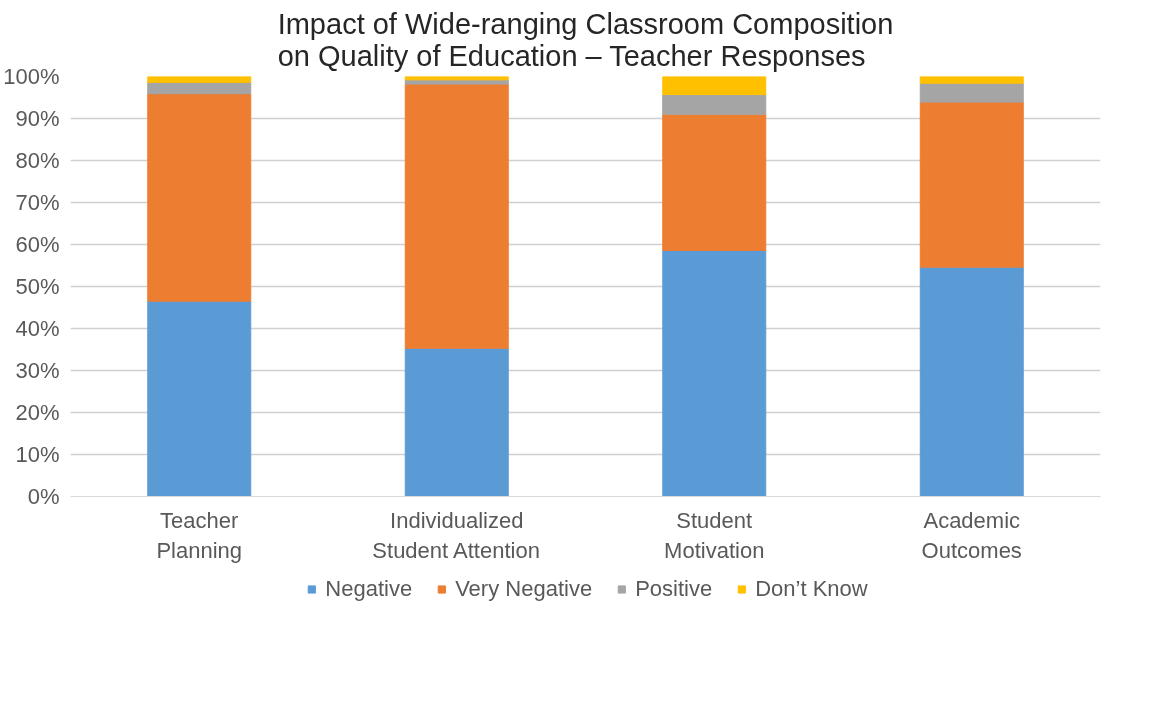  What do you see at coordinates (37, 244) in the screenshot?
I see `y-tick-label: 60%` at bounding box center [37, 244].